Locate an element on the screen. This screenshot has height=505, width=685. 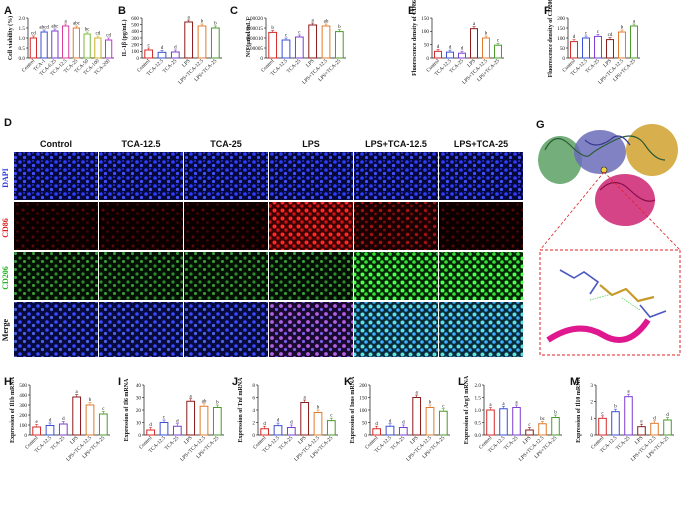
y-axis-label: NO (μmol/mL) is located at coordinates (248, 38).